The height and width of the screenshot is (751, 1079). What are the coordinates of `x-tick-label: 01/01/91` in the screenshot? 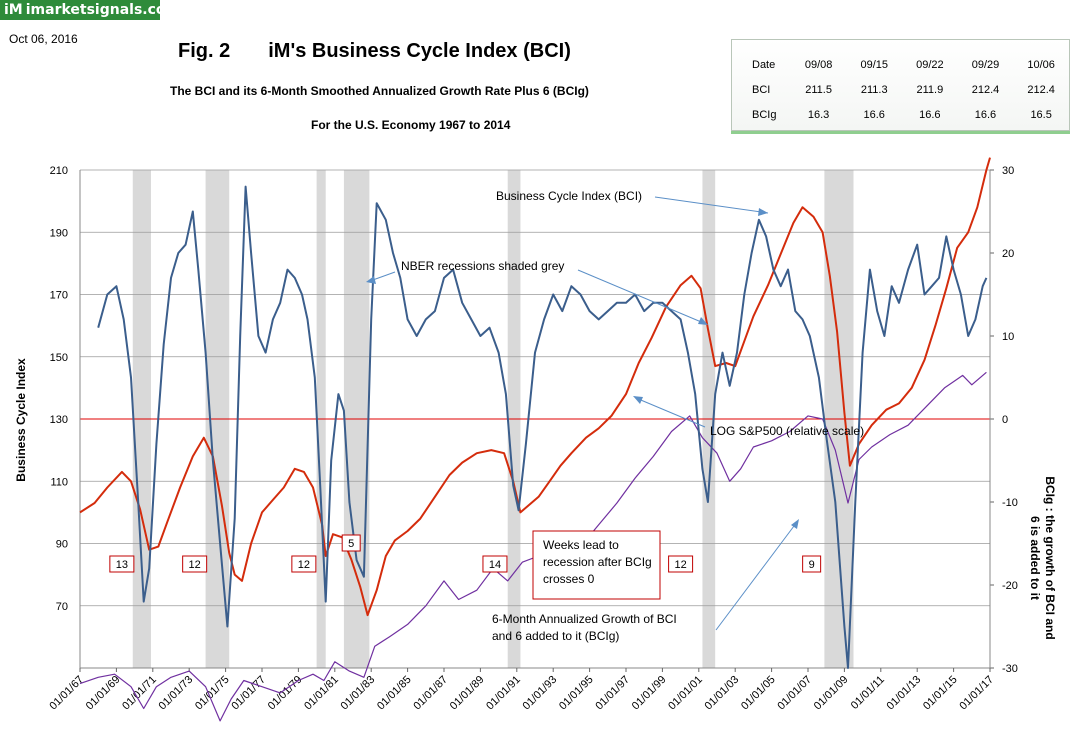 It's located at (503, 693).